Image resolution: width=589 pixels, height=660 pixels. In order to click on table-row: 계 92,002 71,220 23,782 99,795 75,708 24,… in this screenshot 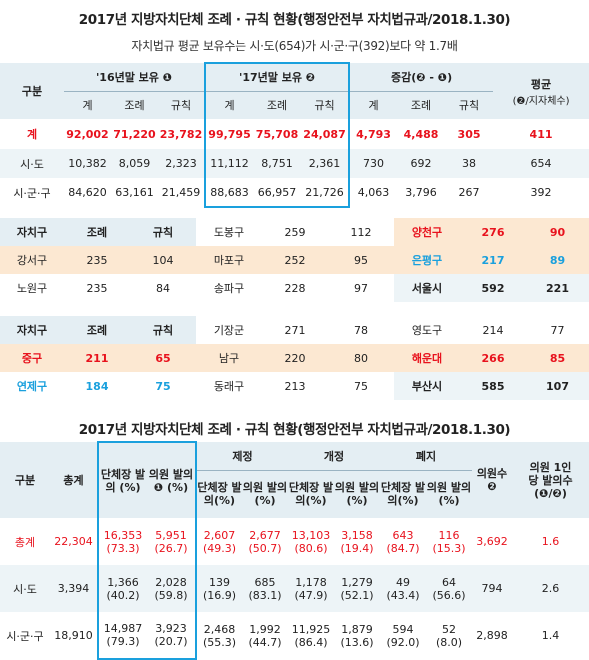, I will do `click(294, 134)`.